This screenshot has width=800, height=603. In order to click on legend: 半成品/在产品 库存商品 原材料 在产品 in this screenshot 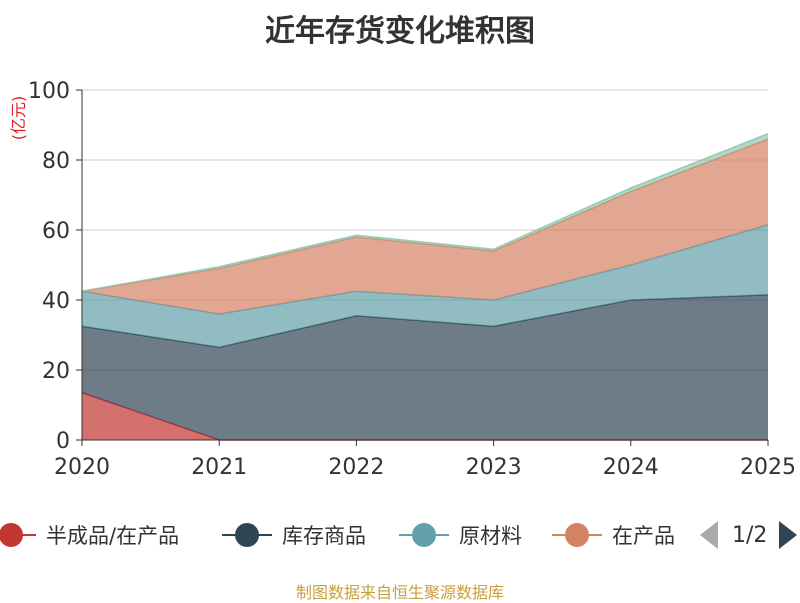, I will do `click(400, 535)`.